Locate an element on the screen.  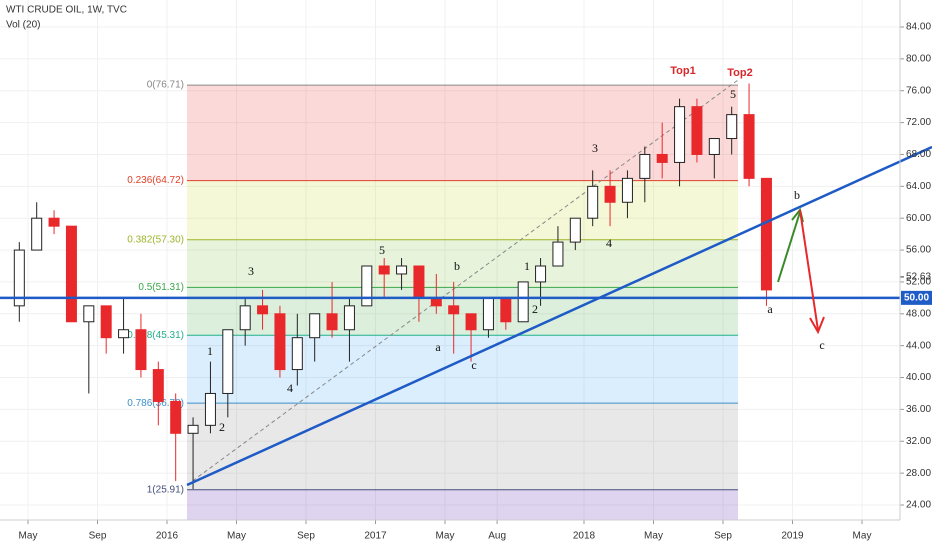
y-tick-label: 44.00 is located at coordinates (918, 345).